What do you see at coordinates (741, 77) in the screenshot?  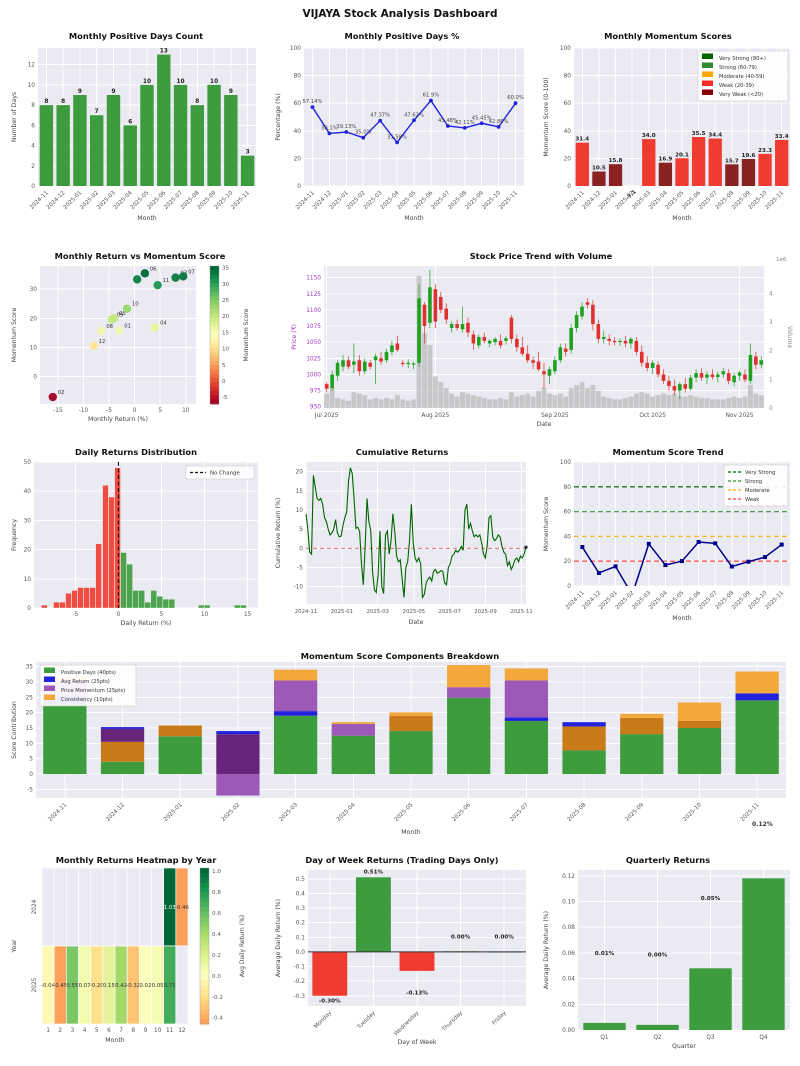 I see `svg-text: Moderate (40-59)` at bounding box center [741, 77].